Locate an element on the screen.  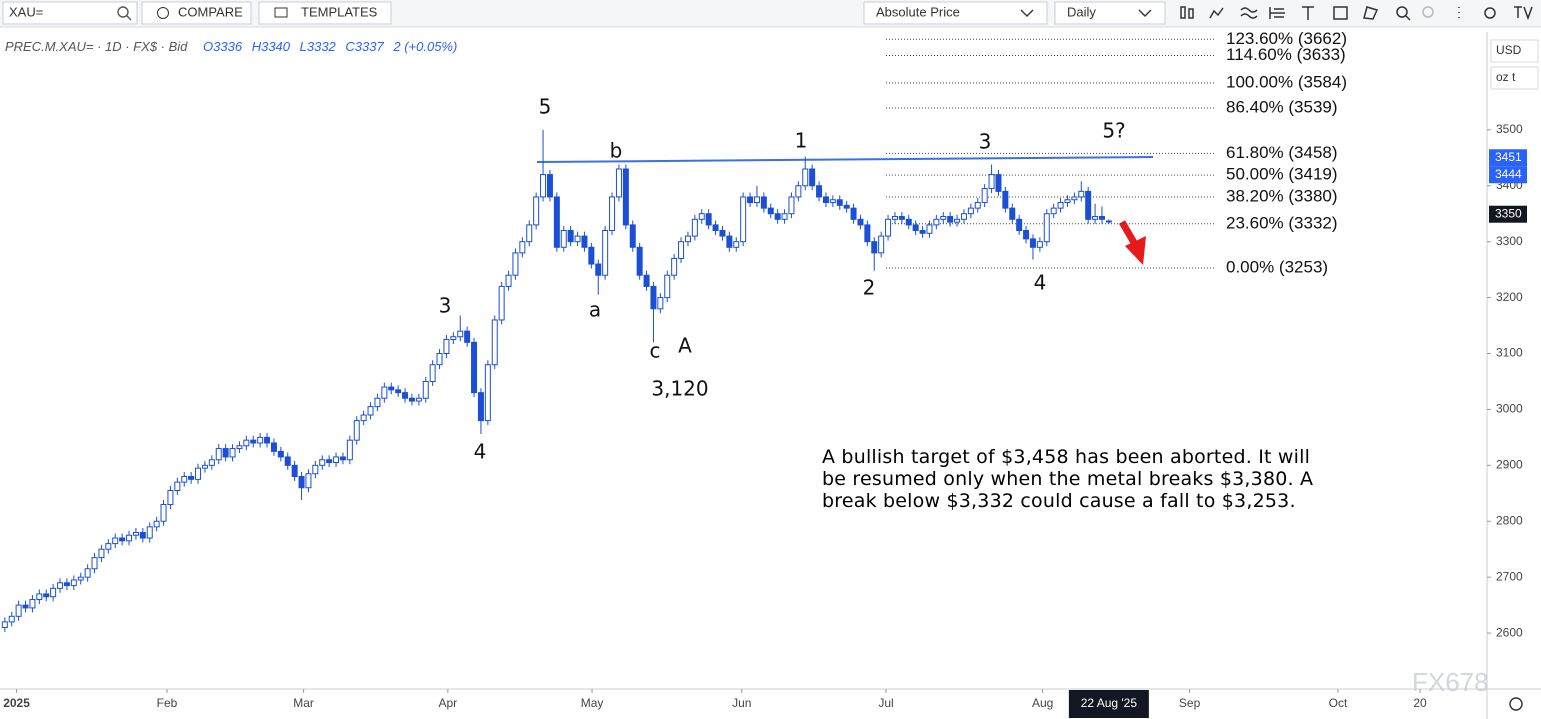
fib-level-label: 100.00% (3584) is located at coordinates (1286, 81).